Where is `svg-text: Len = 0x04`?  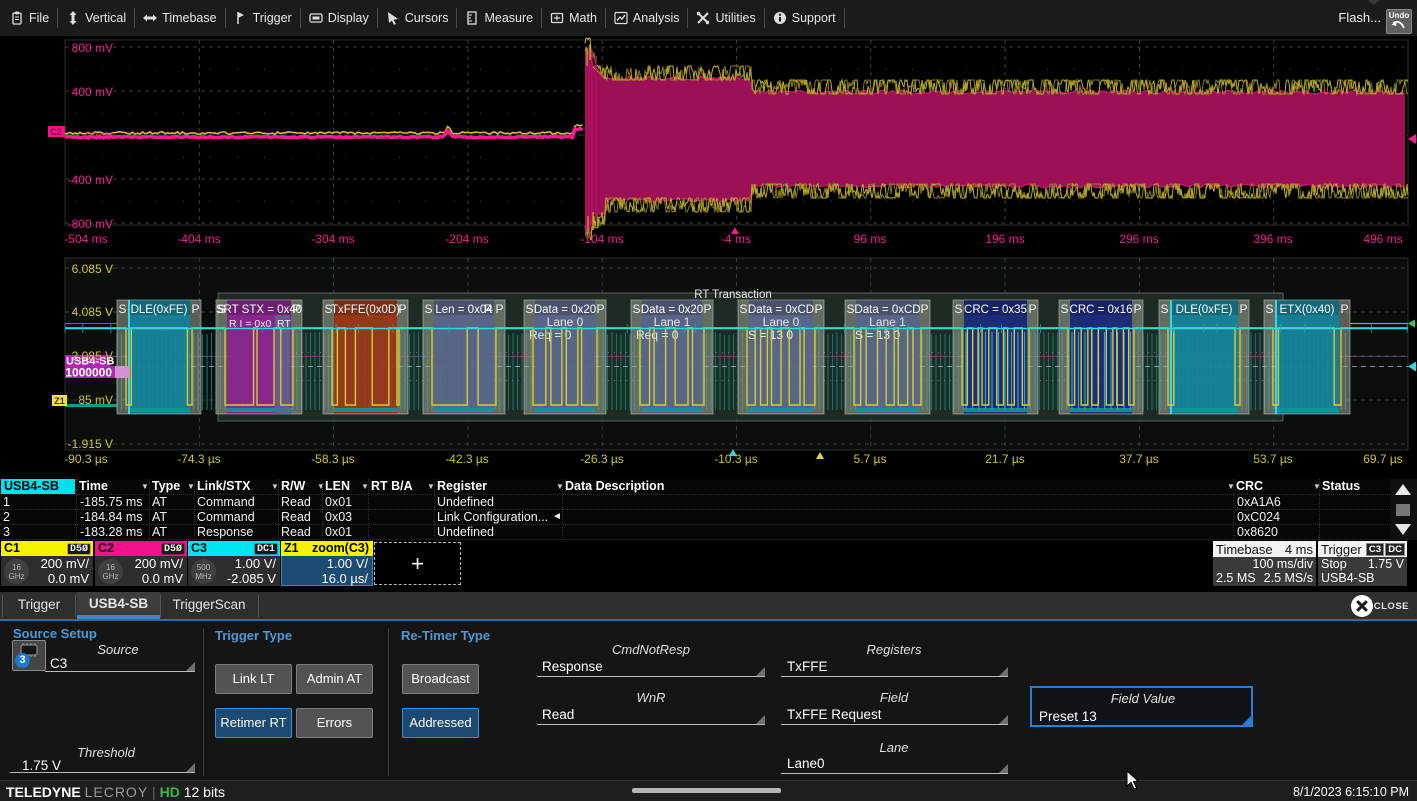 svg-text: Len = 0x04 is located at coordinates (464, 310).